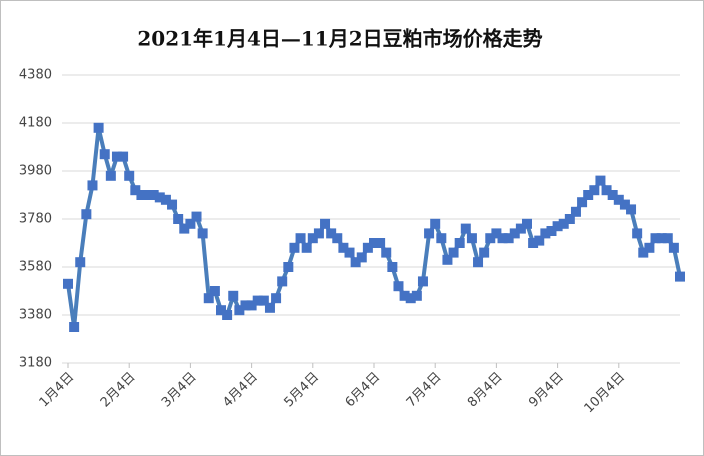  Describe the element at coordinates (35, 363) in the screenshot. I see `y-tick-label: 3180` at that location.